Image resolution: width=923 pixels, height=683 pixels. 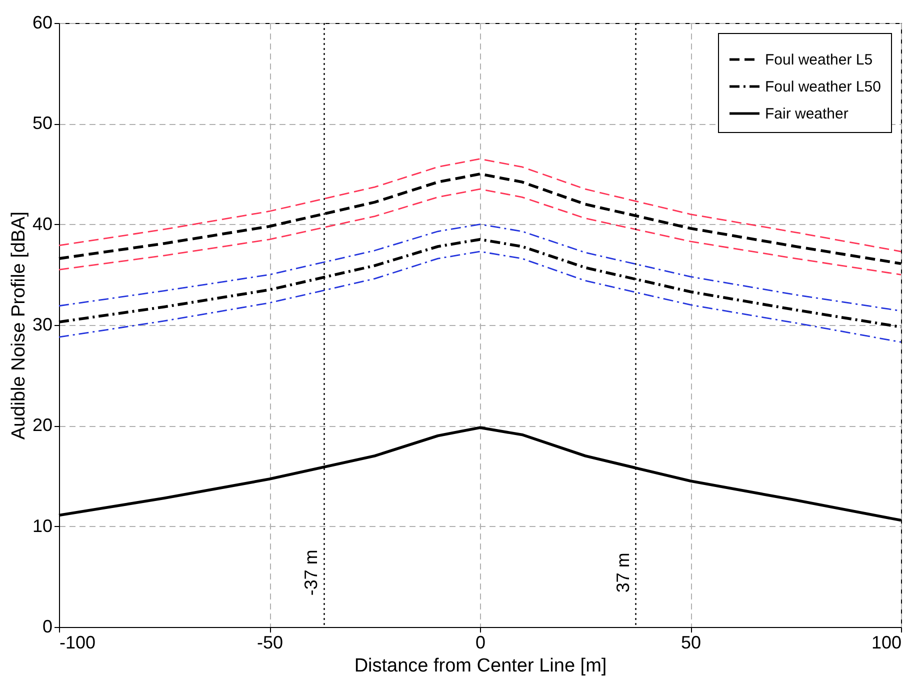 I want to click on y-tick-label: 30, so click(x=42, y=324).